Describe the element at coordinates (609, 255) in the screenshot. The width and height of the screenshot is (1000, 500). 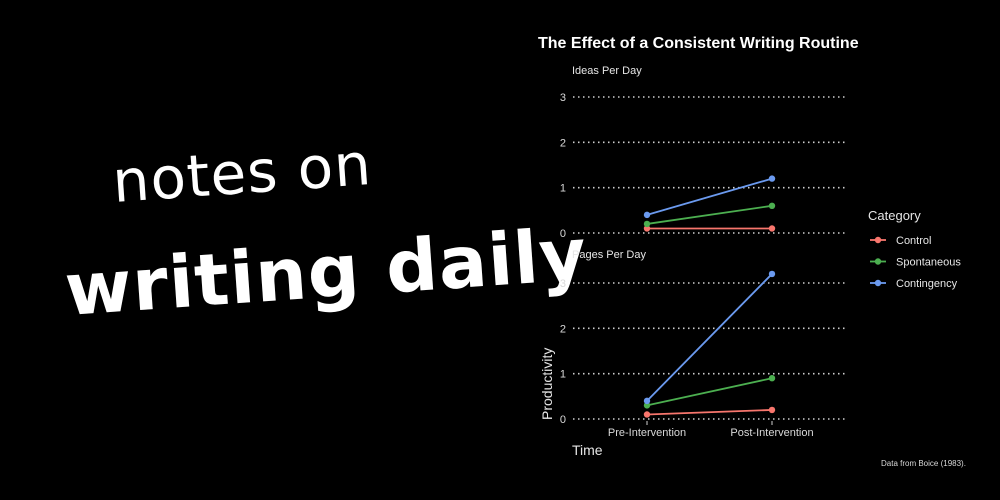
I see `panel-title: Pages Per Day` at that location.